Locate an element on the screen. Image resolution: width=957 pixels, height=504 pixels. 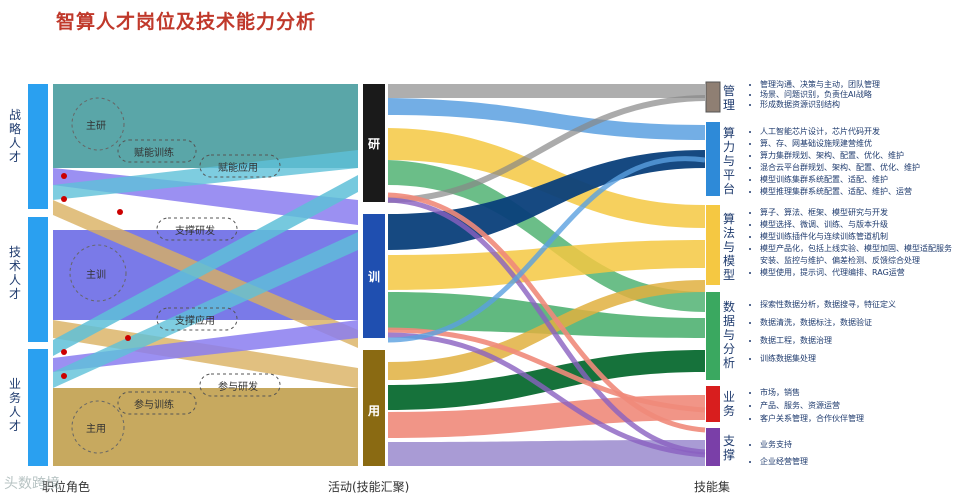
activity-label-train: 训 is located at coordinates (374, 277).